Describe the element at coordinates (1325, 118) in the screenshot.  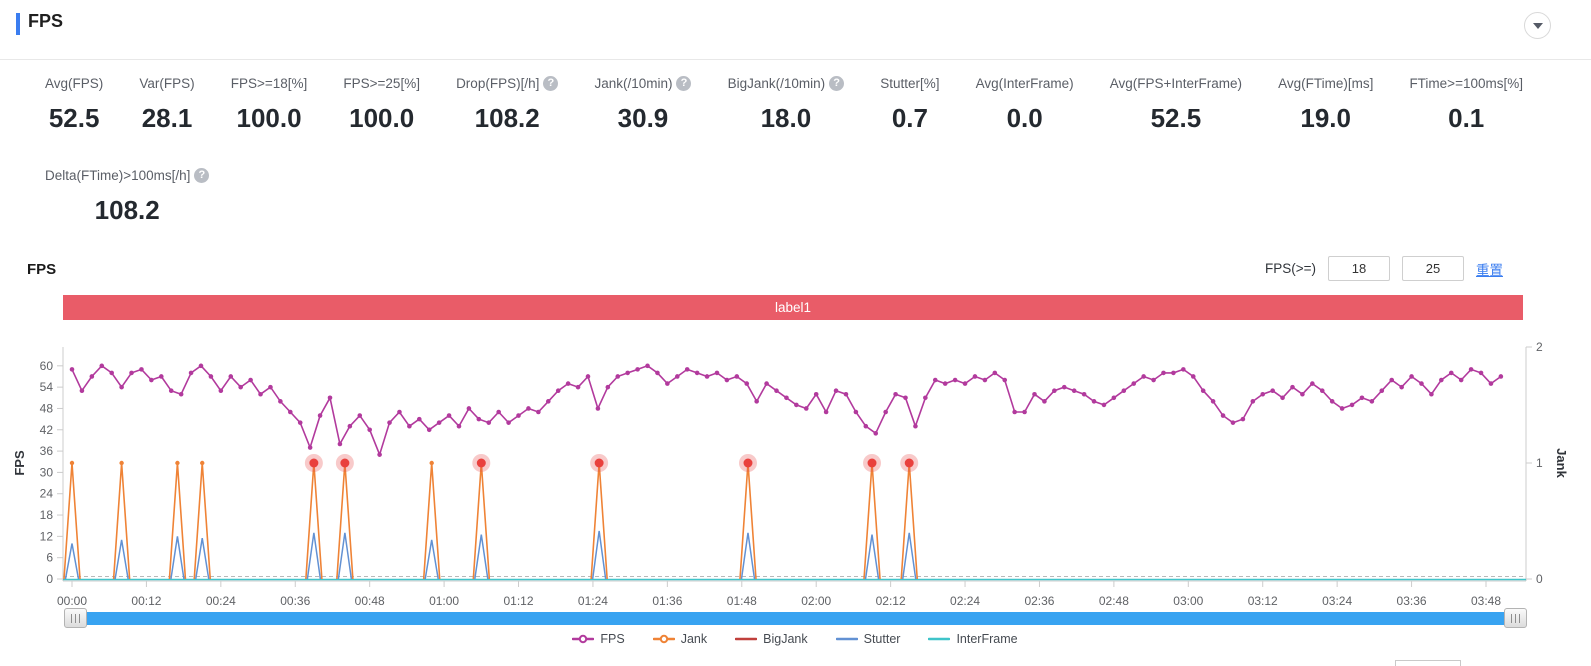
I see `metric-value: 19.0` at that location.